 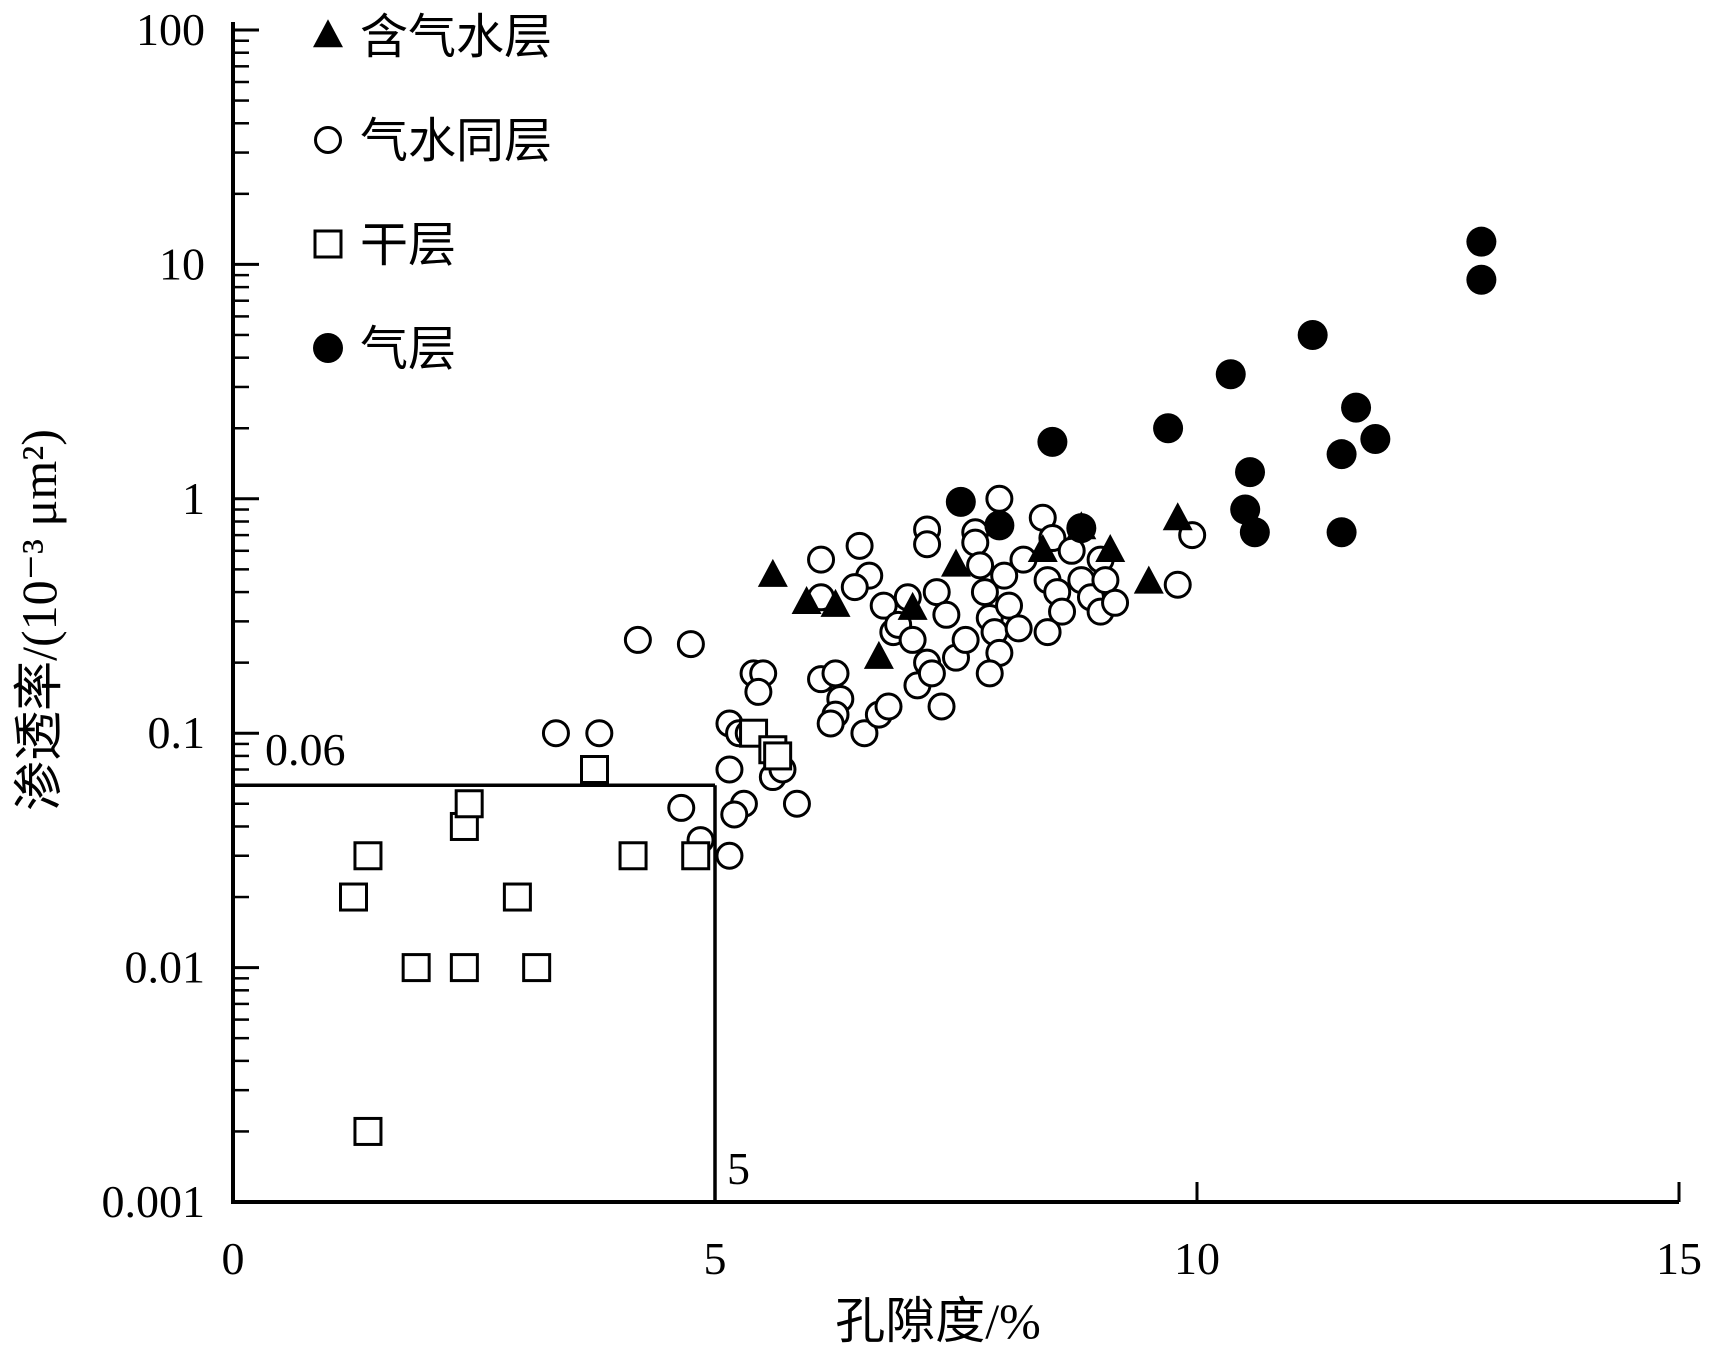 I want to click on x-tick-label: 10, so click(x=1197, y=1258).